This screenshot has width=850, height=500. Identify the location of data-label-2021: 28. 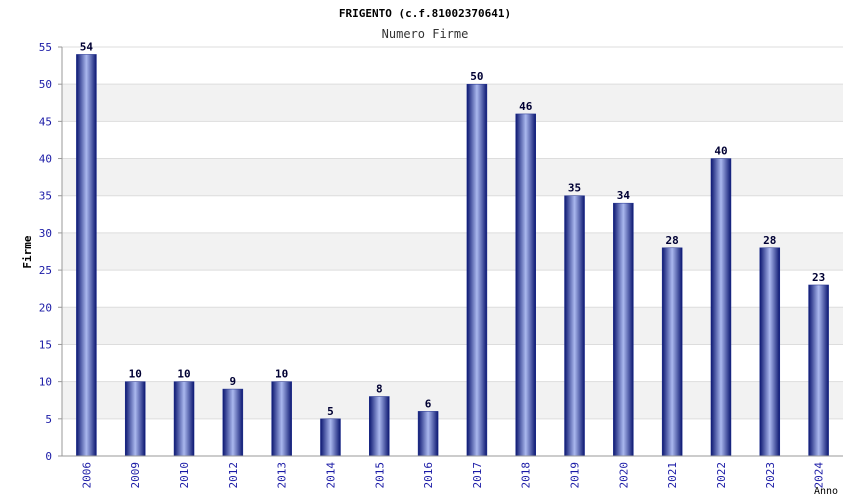
(672, 240).